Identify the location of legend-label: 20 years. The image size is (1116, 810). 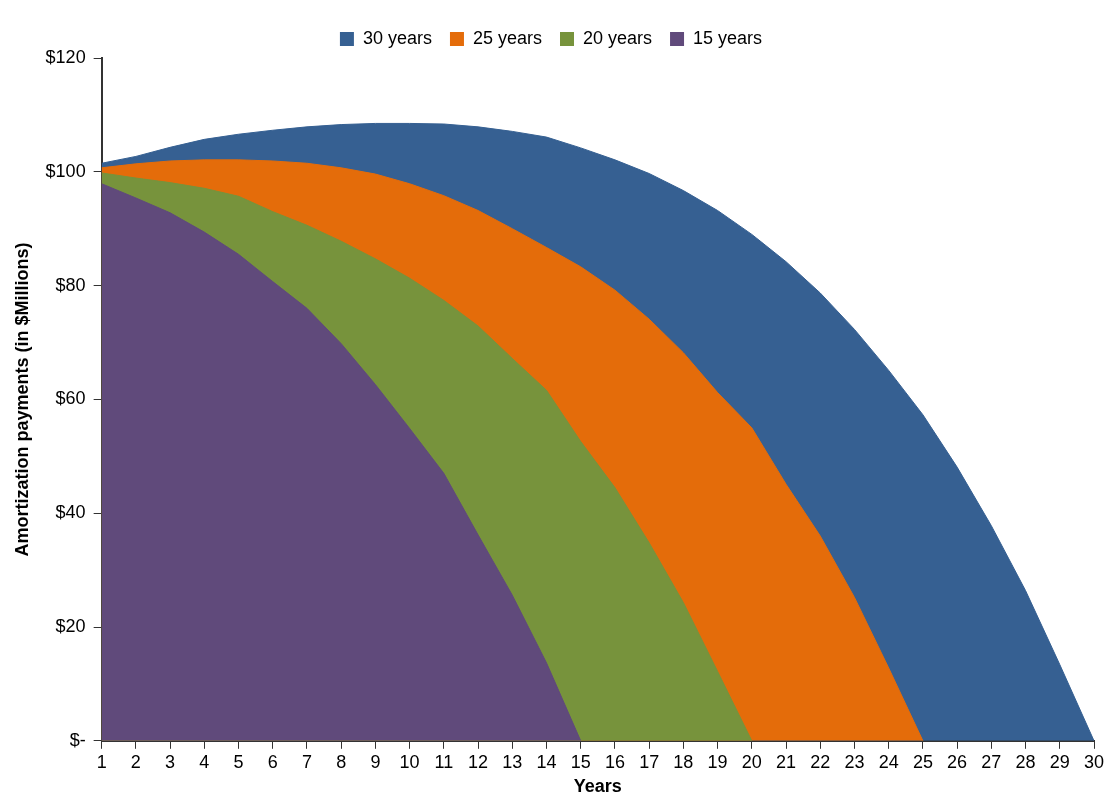
(618, 37).